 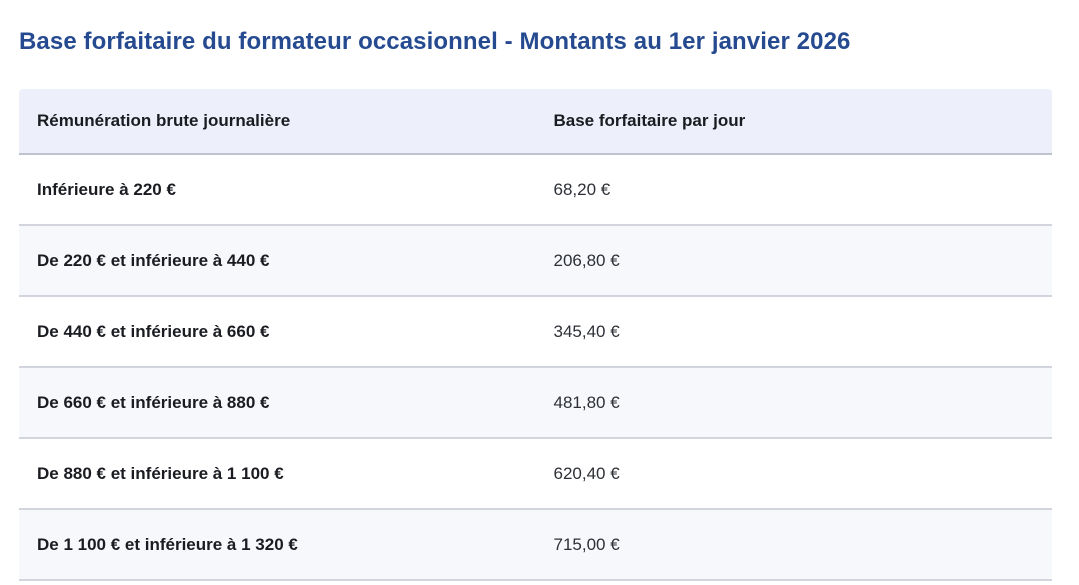 What do you see at coordinates (793, 474) in the screenshot?
I see `base-amount-cell: 620,40 €` at bounding box center [793, 474].